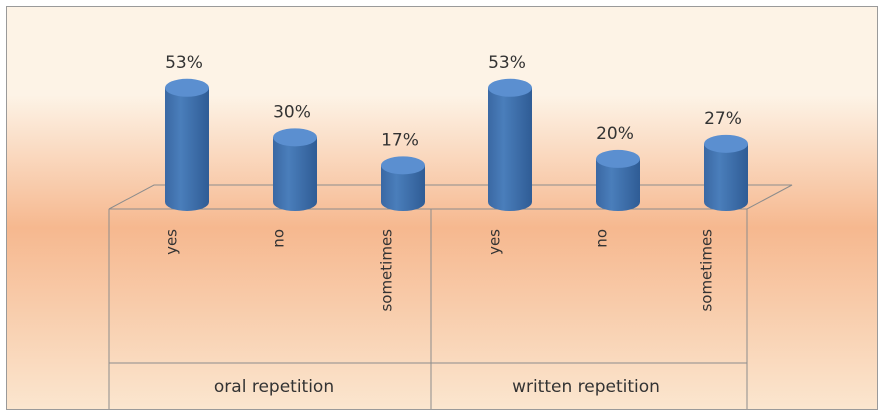  I want to click on data-label: 17%, so click(400, 140).